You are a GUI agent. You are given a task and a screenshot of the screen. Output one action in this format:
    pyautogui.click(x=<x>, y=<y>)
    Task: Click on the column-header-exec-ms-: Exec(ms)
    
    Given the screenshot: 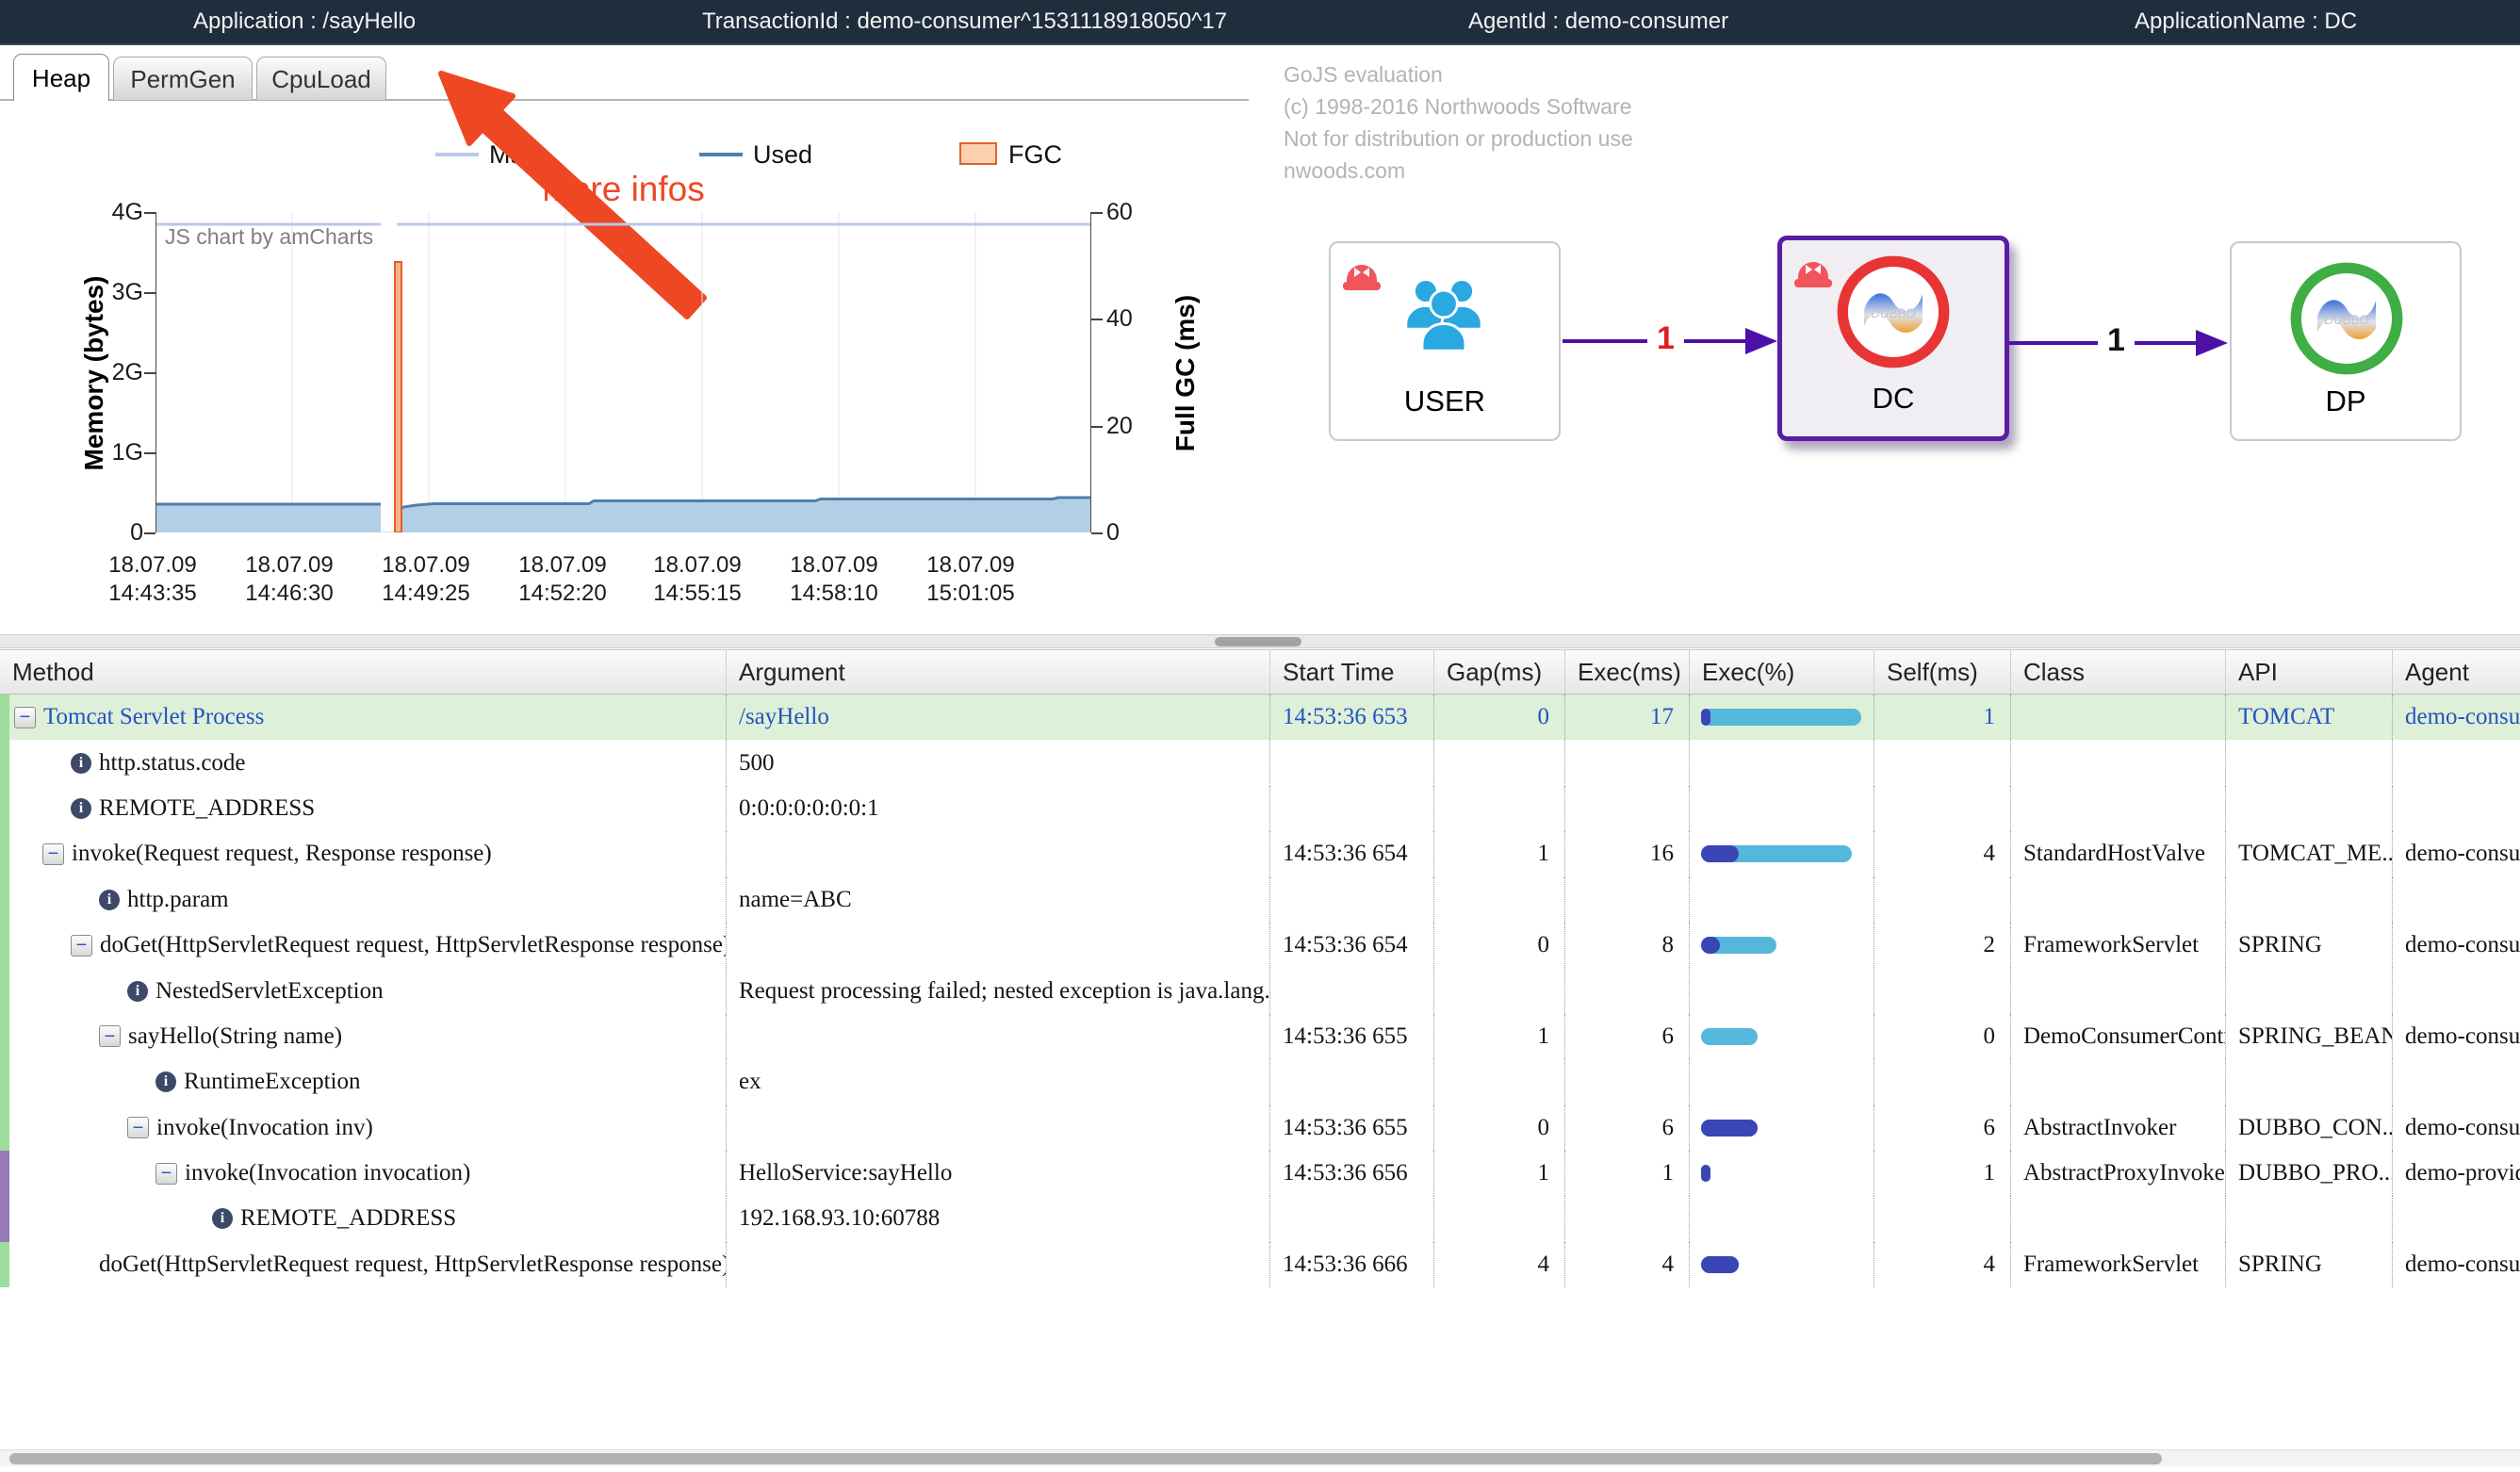 What is the action you would take?
    pyautogui.click(x=1626, y=672)
    